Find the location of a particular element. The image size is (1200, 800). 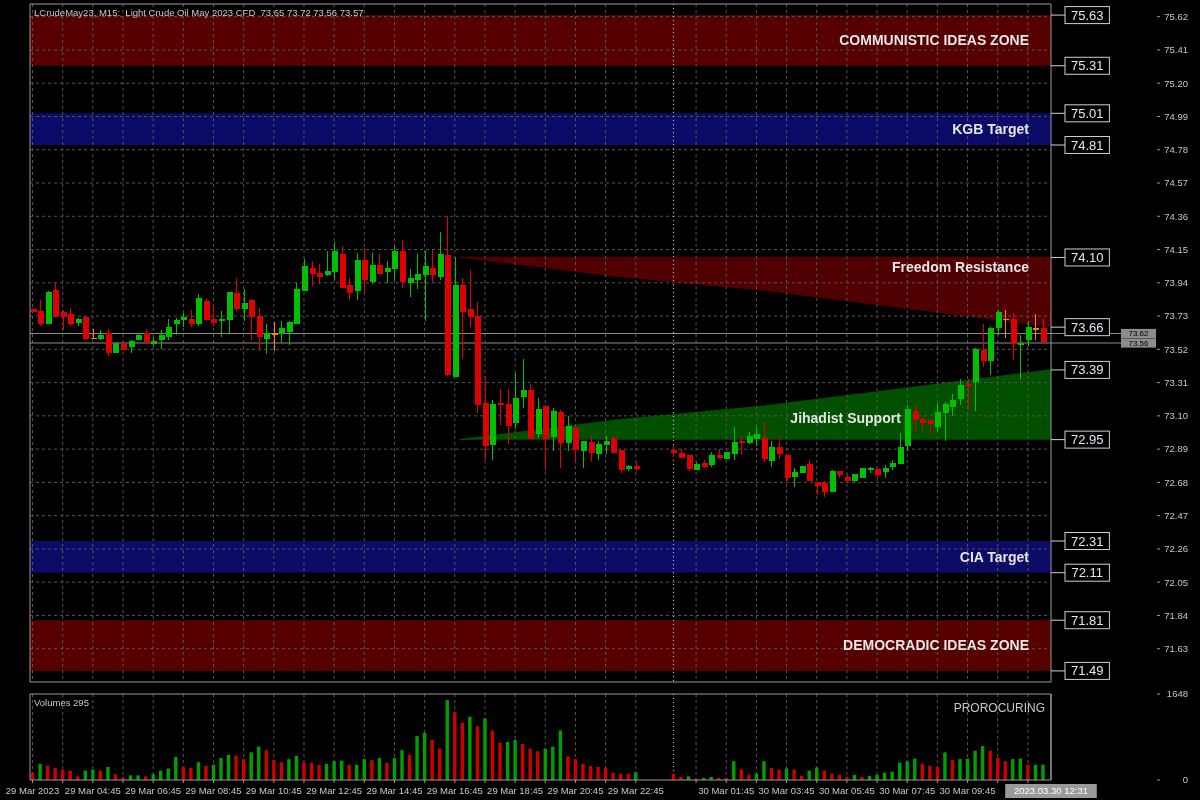

x-tick-label: 30 Mar 05:45 is located at coordinates (846, 791).